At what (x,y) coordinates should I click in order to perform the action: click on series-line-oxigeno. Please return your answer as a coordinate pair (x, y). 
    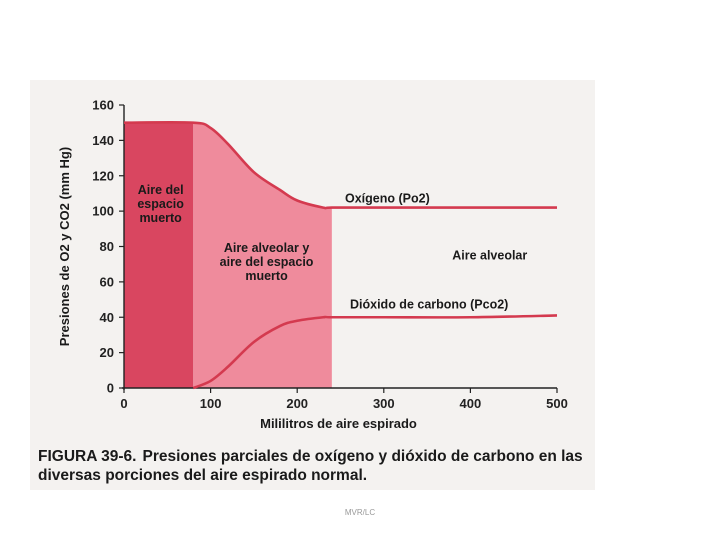
    Looking at the image, I should click on (340, 165).